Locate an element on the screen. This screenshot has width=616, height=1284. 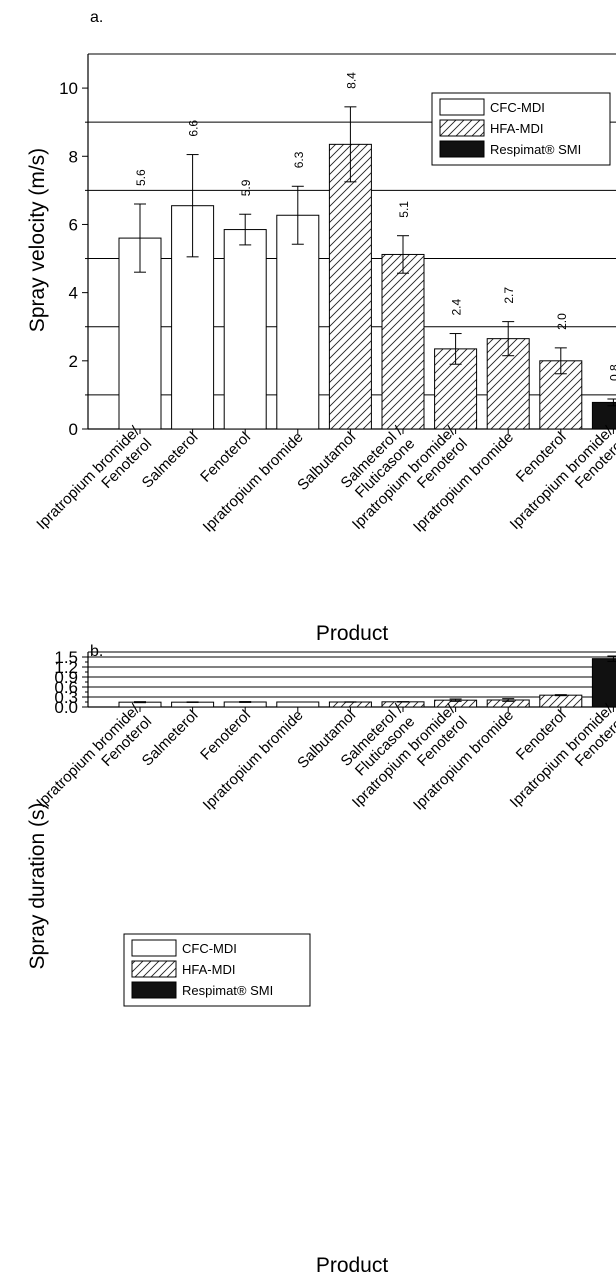
y-tick-label: 1.5 is located at coordinates (66, 657).